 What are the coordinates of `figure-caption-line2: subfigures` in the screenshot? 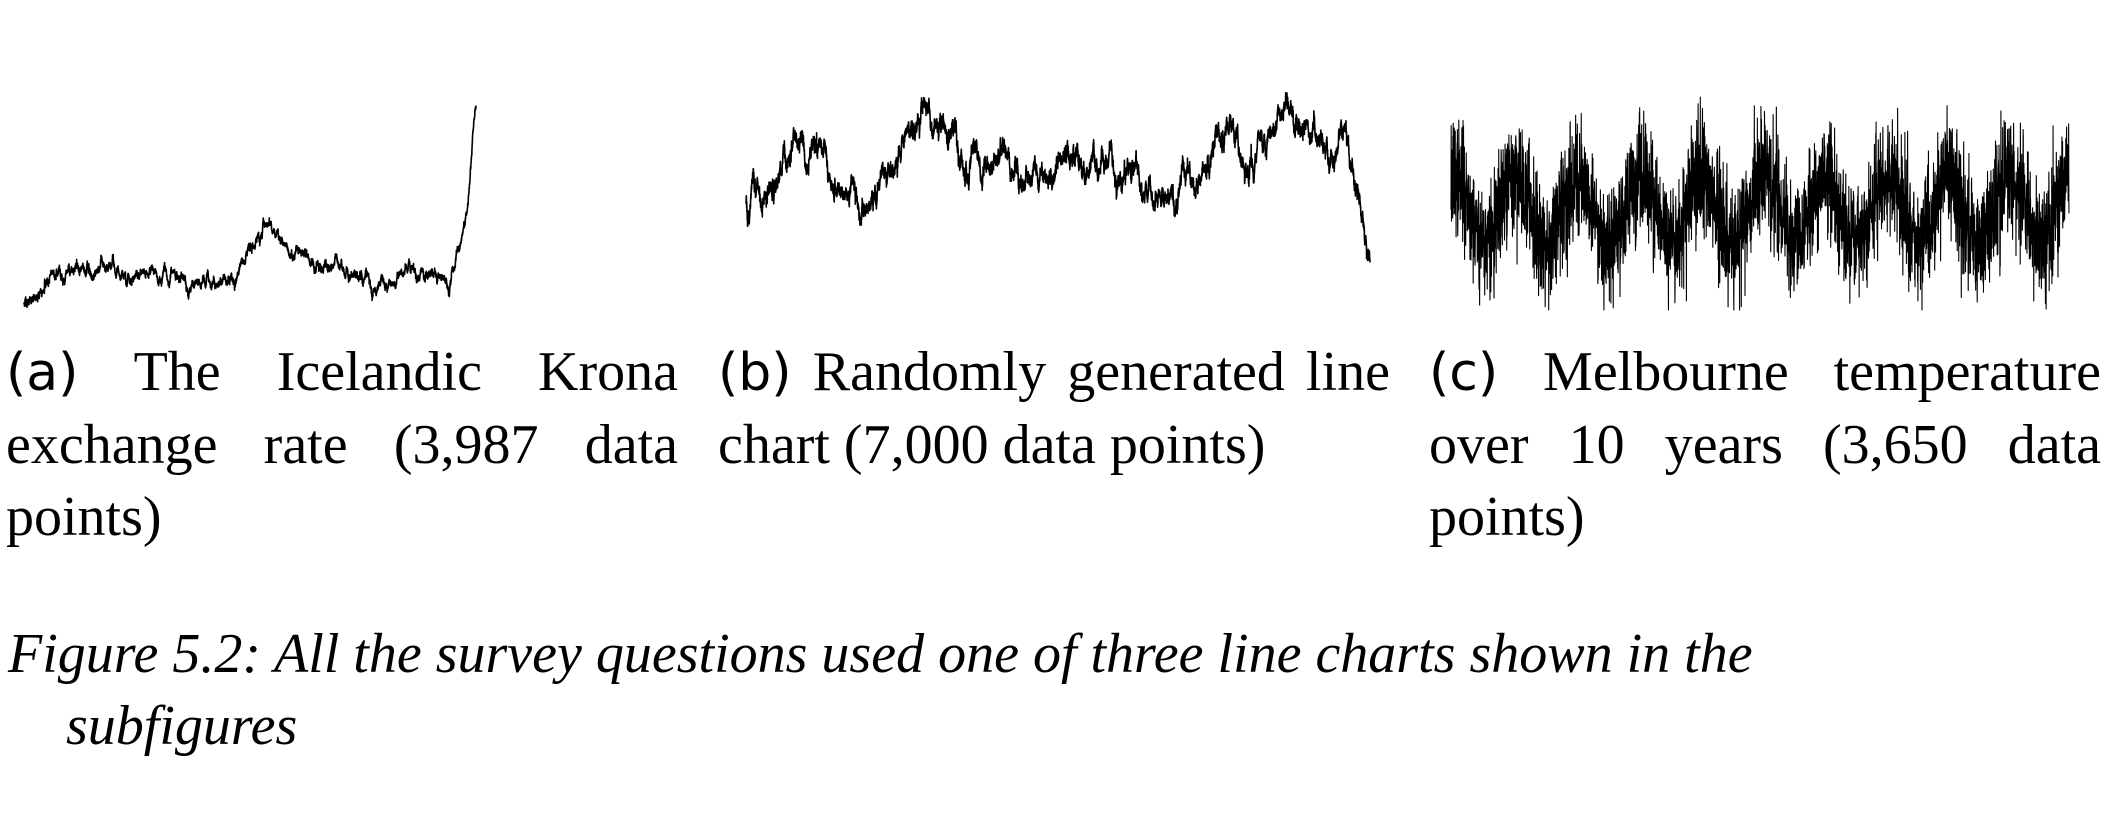 It's located at (182, 726).